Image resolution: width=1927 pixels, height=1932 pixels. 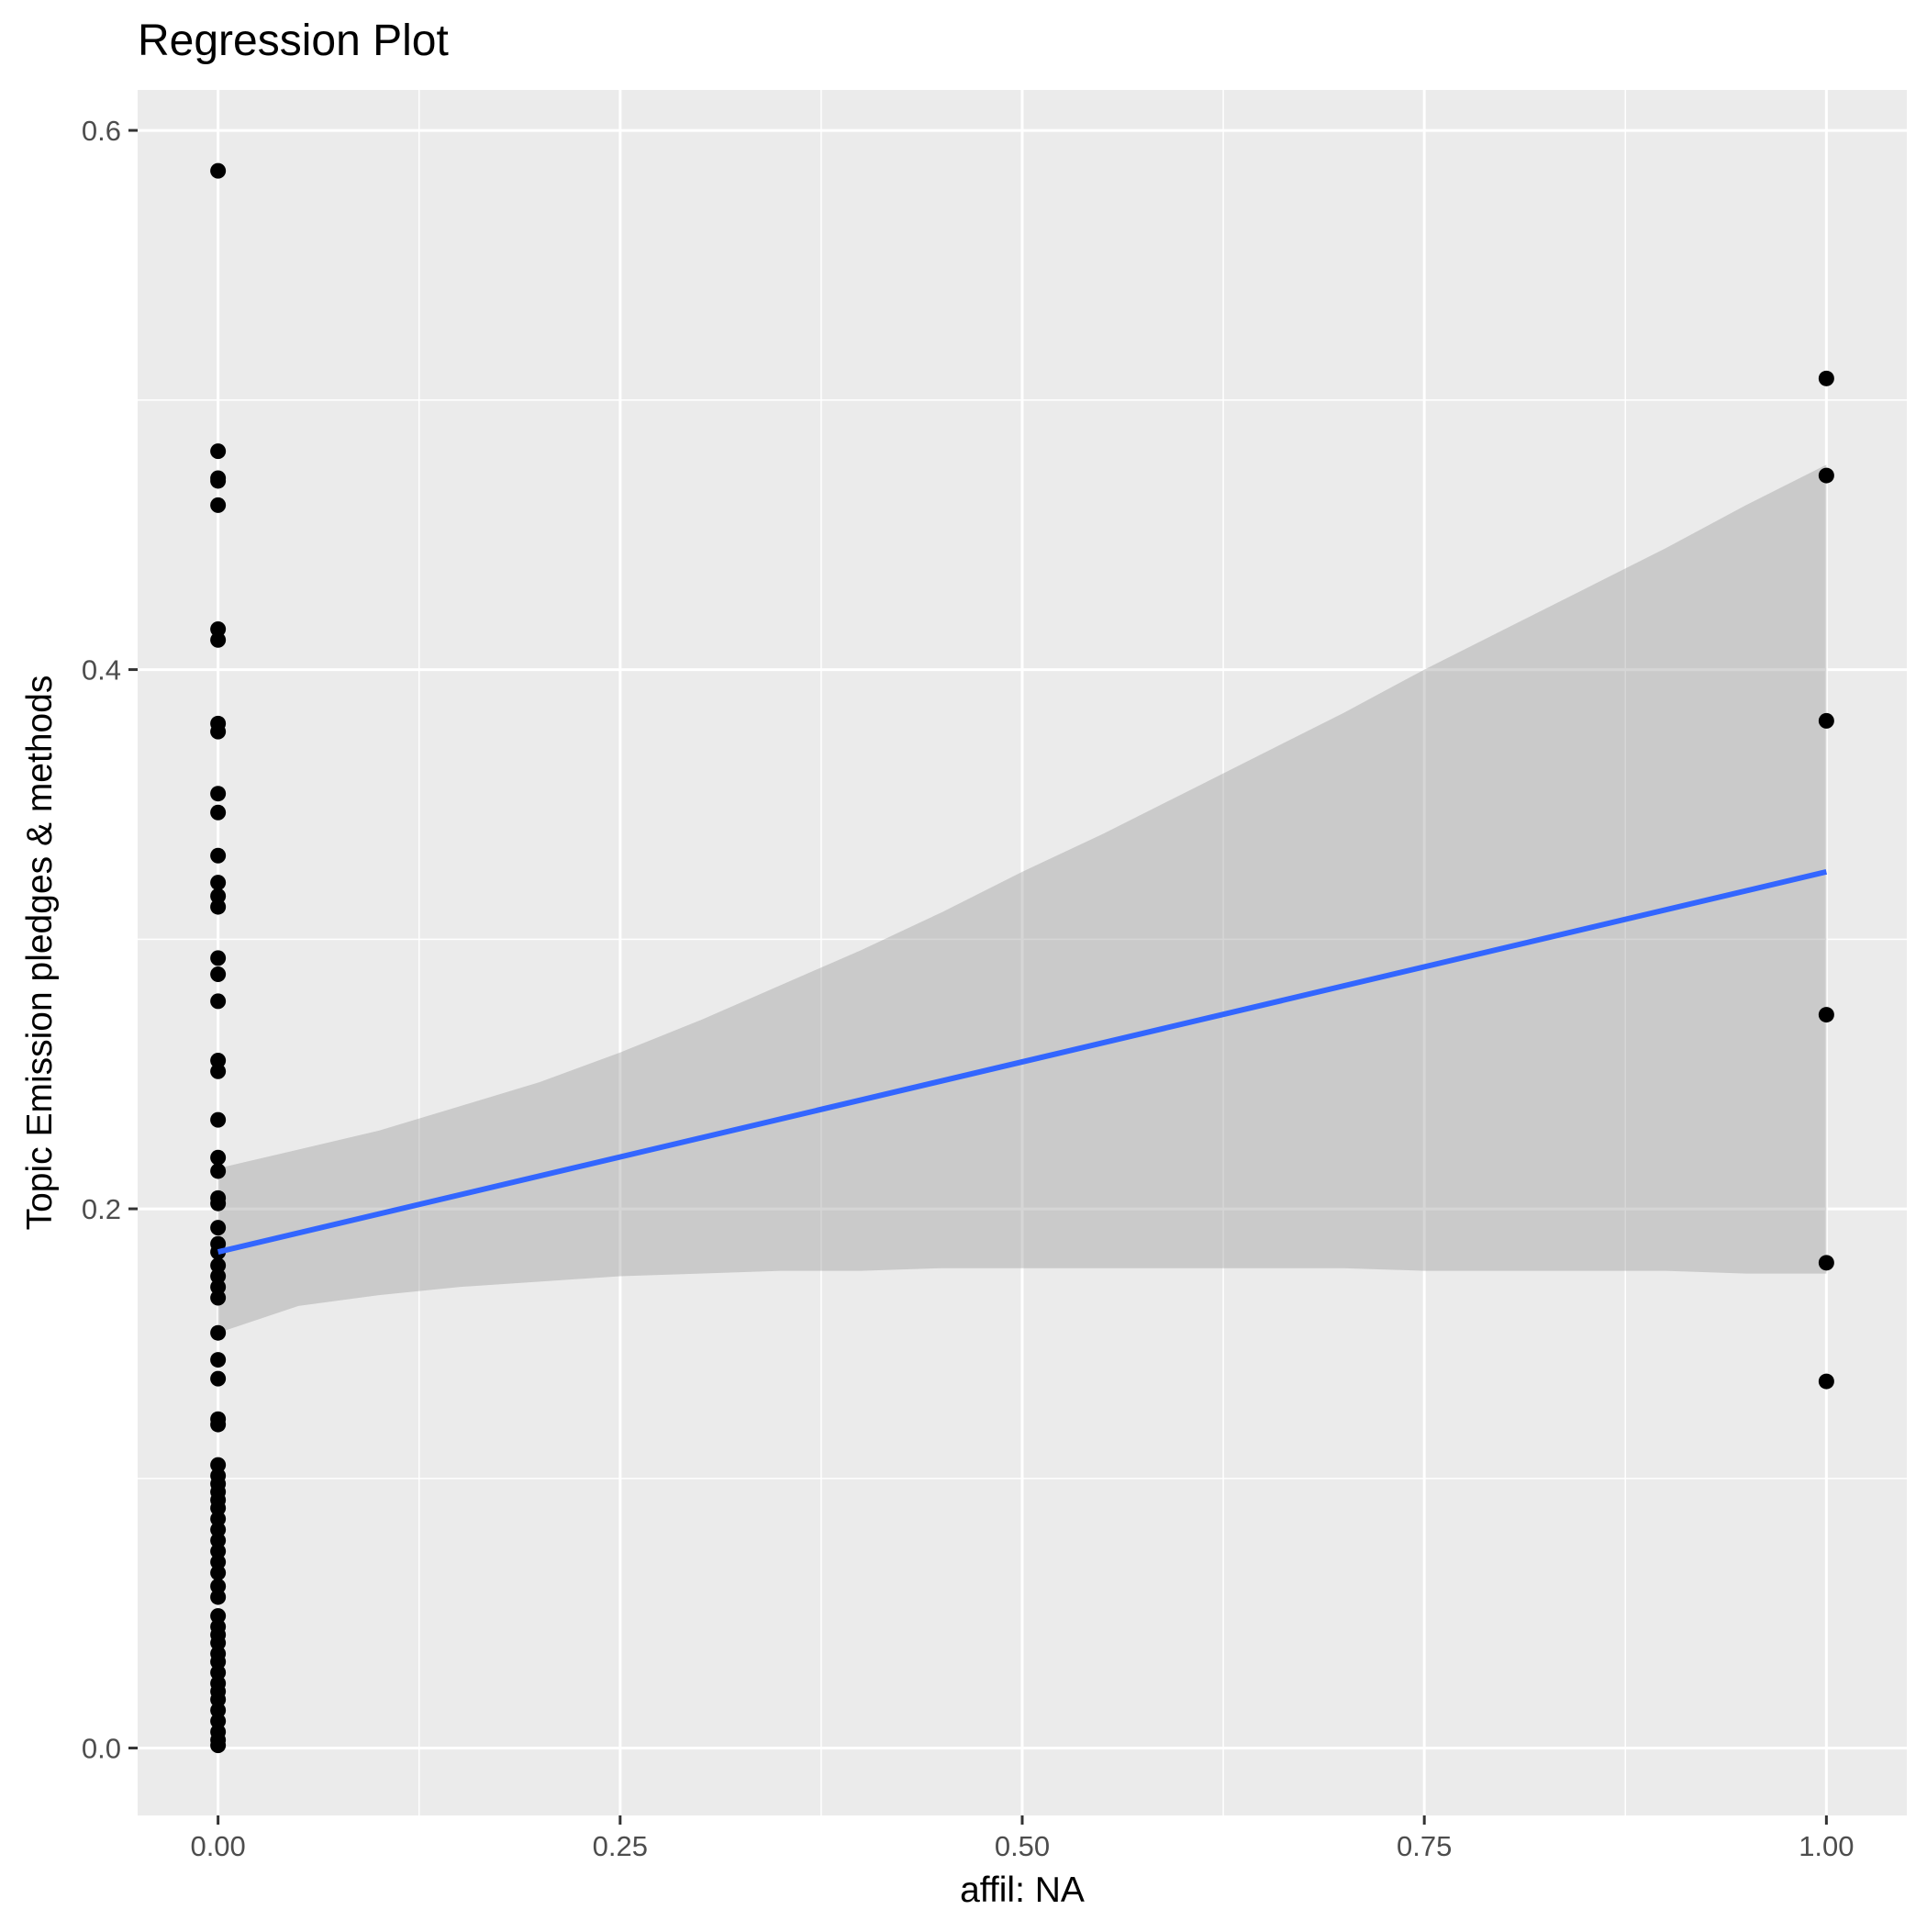 I want to click on x-axis-title: affil: NA, so click(x=1022, y=1891).